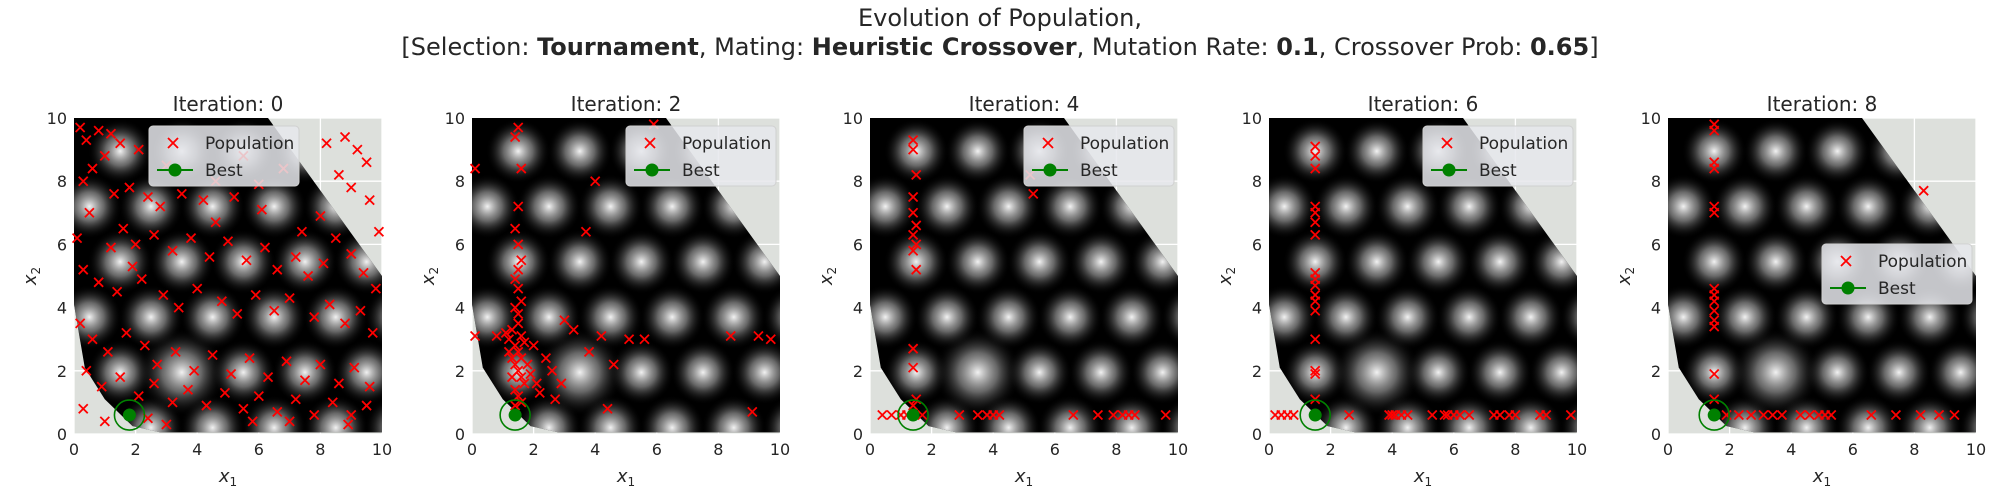 The height and width of the screenshot is (500, 2000). I want to click on y-tick-label: 8, so click(62, 181).